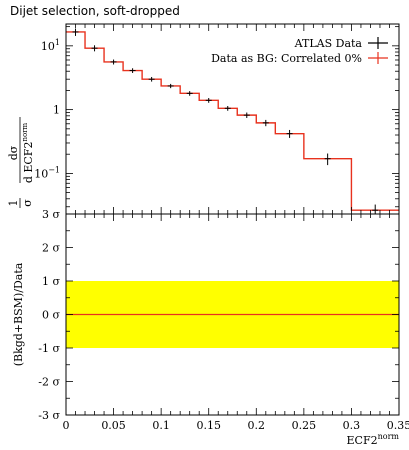  Describe the element at coordinates (13, 152) in the screenshot. I see `y-label-deriv-num: dσ` at that location.